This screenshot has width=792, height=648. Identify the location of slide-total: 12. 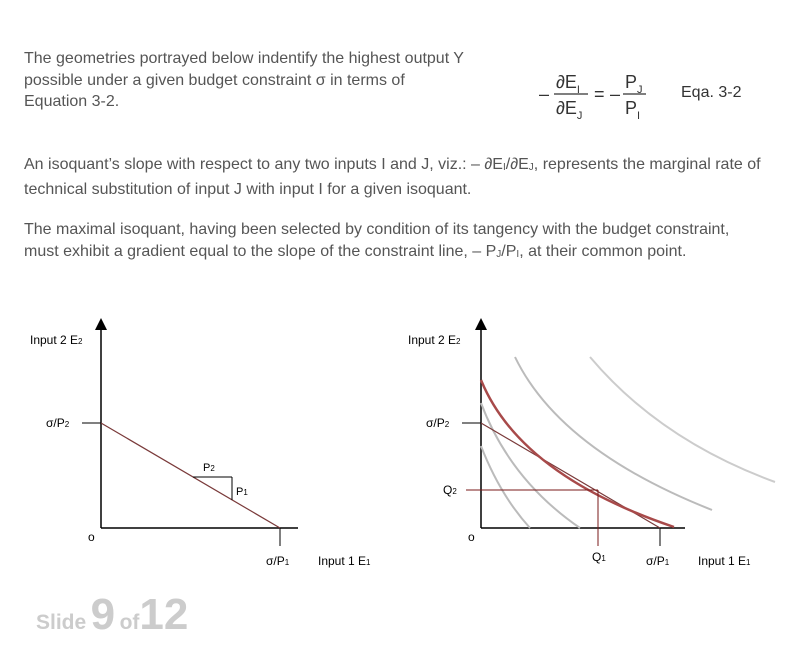
(164, 614).